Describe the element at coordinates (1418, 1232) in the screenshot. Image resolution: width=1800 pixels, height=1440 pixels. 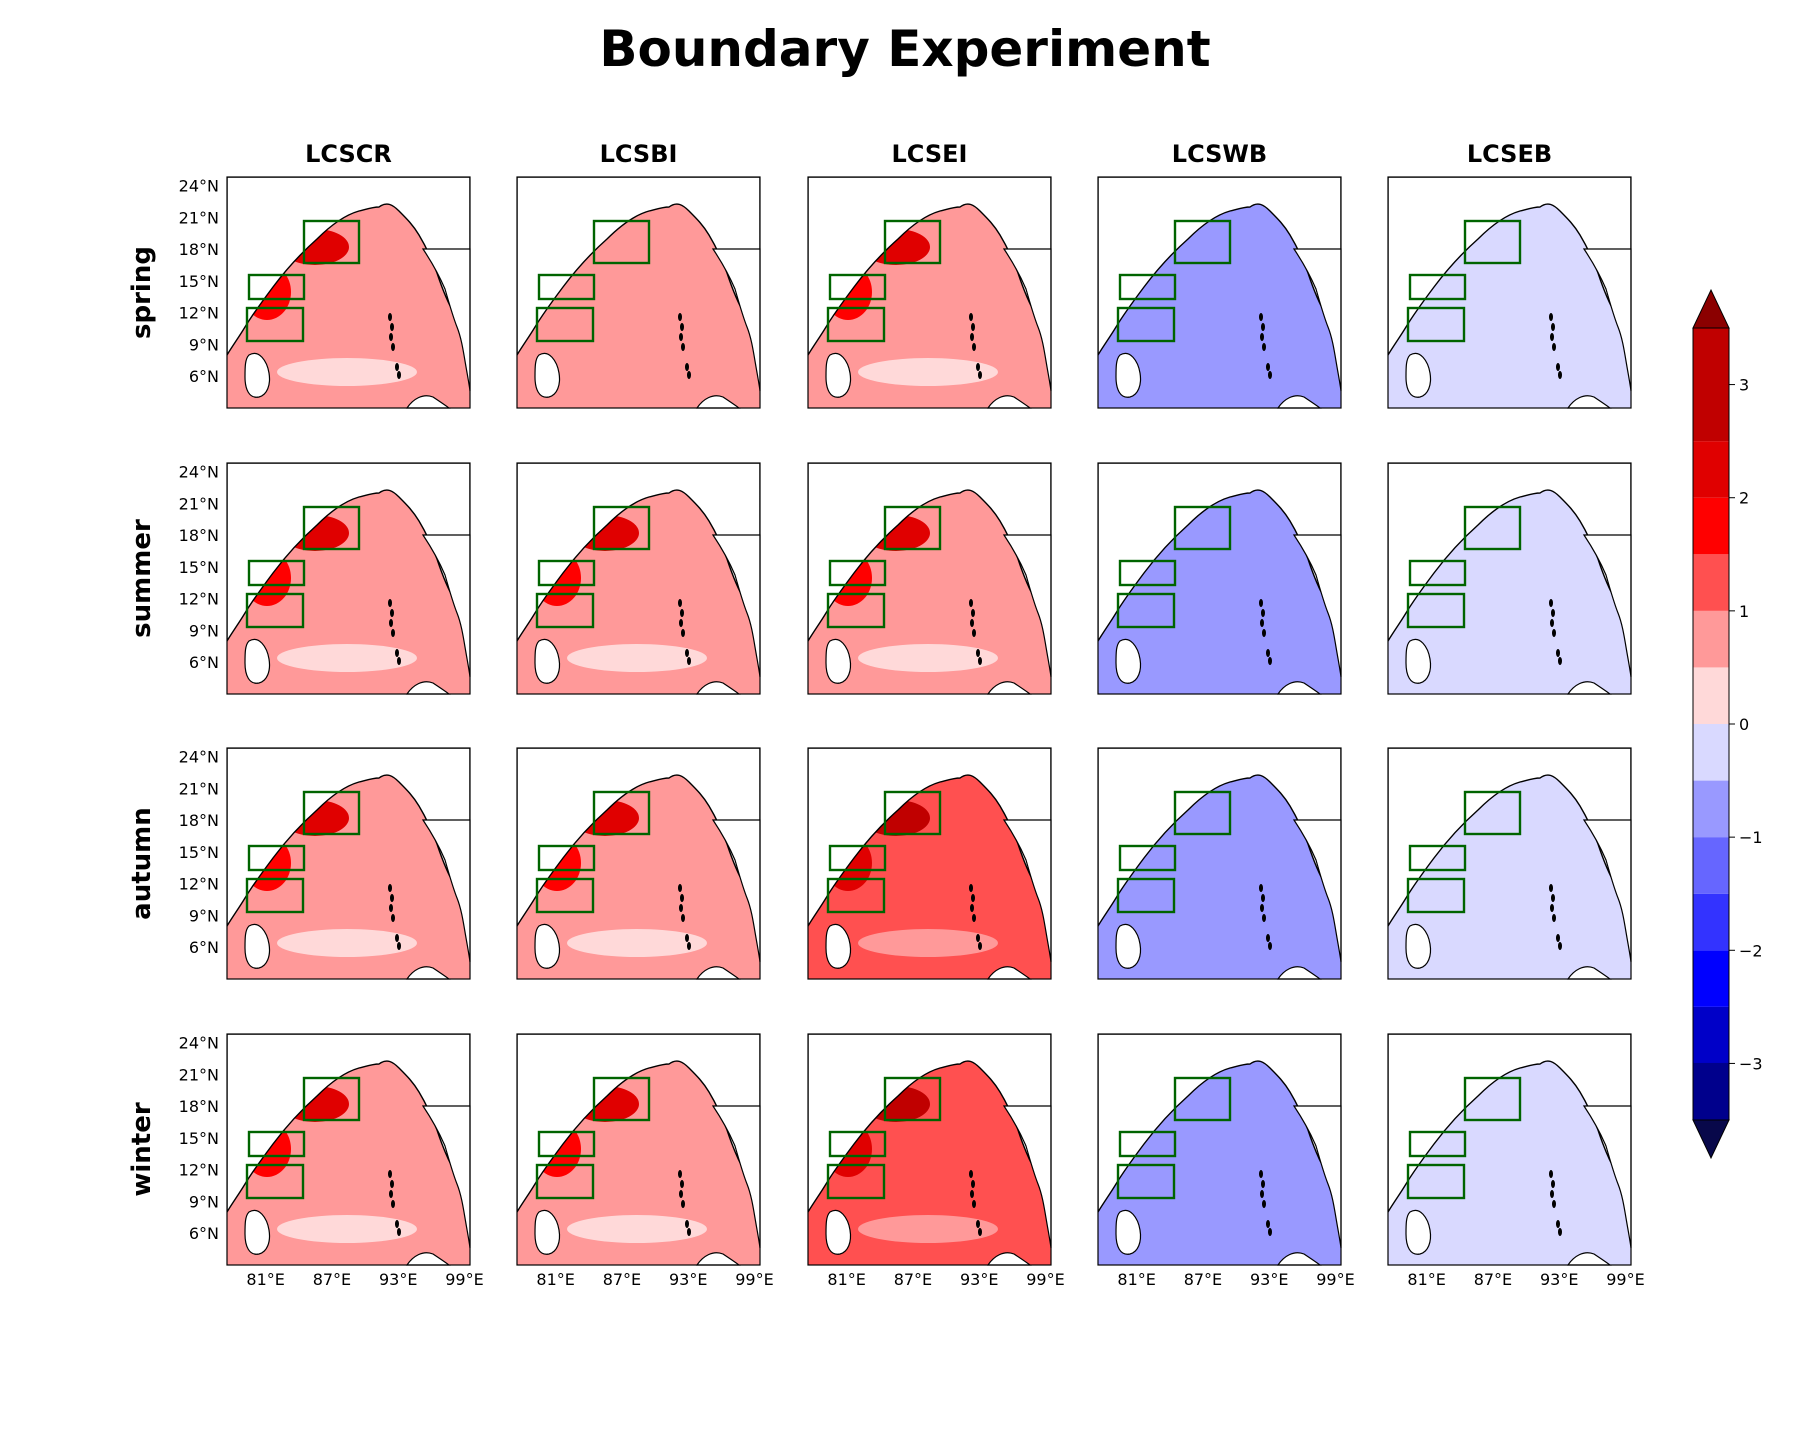
I see `sri-lanka-land` at that location.